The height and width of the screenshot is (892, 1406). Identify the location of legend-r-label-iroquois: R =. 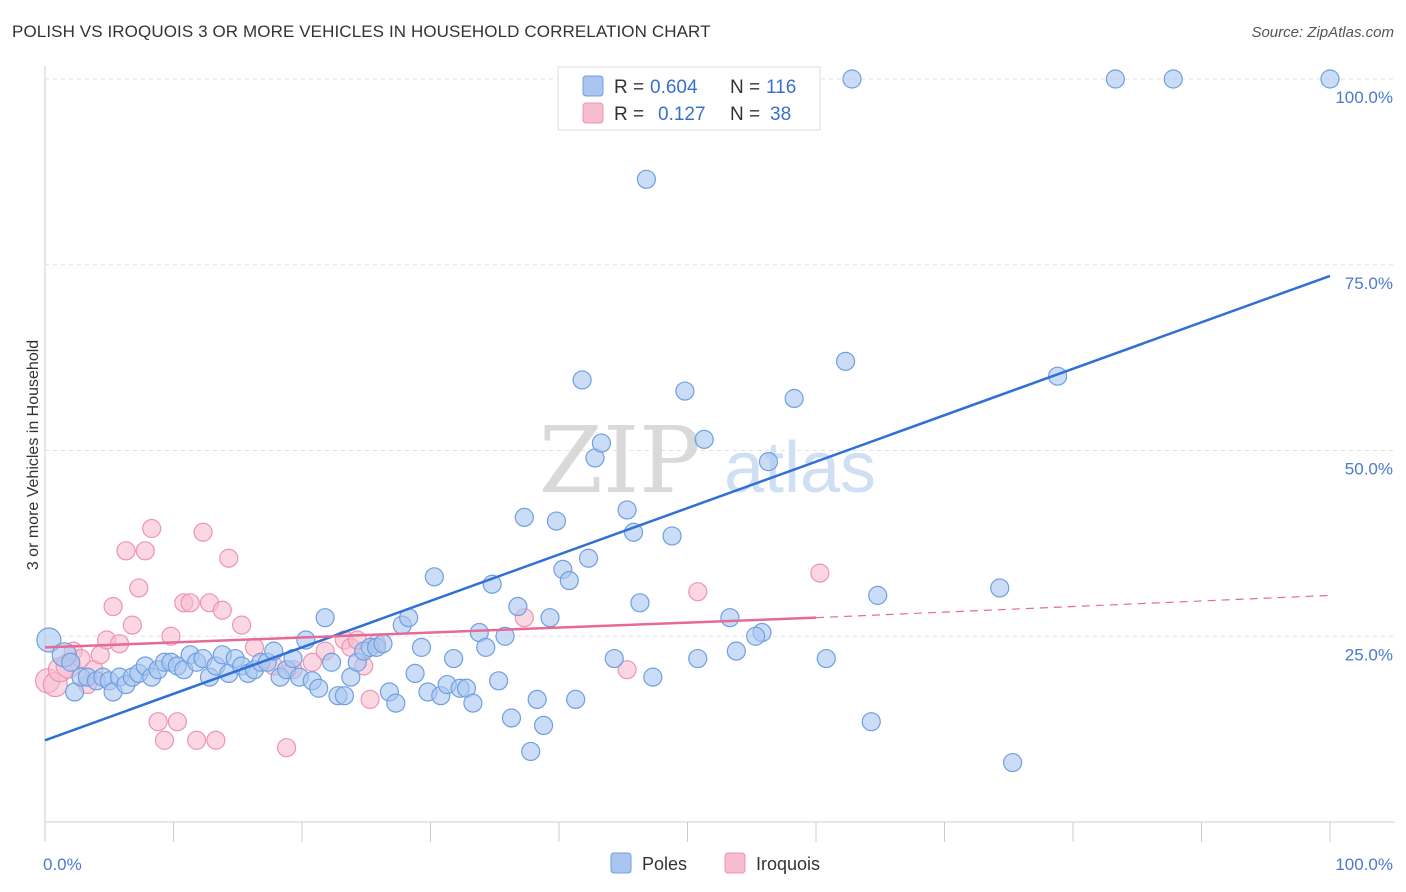
(629, 114).